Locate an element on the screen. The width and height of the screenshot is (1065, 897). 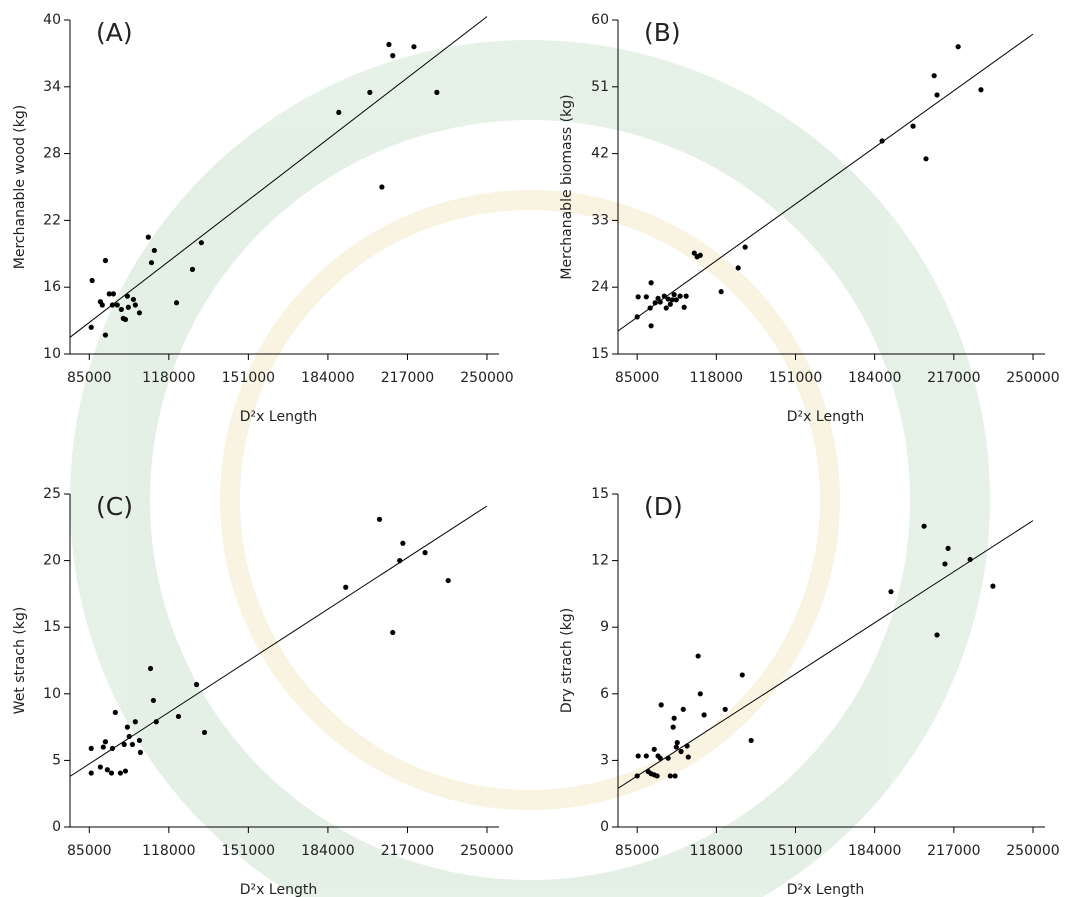
y-axis-label: Merchanable biomass (kg) is located at coordinates (567, 186).